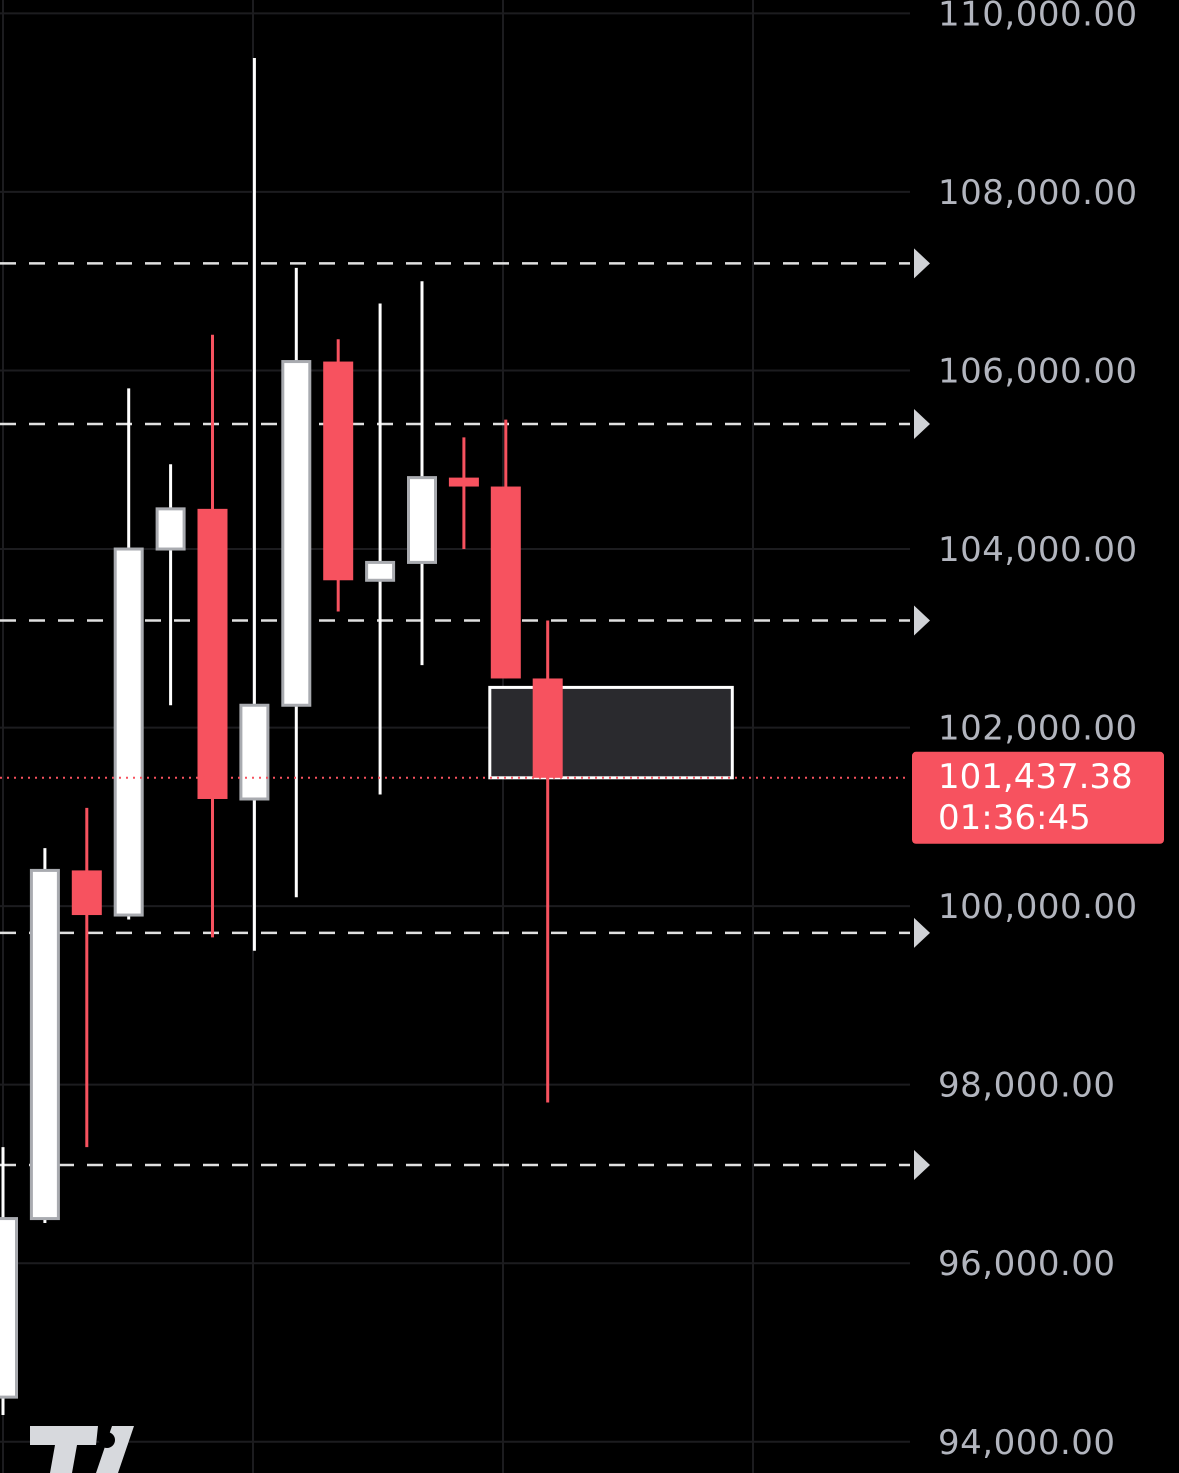 This screenshot has height=1473, width=1179. Describe the element at coordinates (82, 1449) in the screenshot. I see `tradingview-logo` at that location.